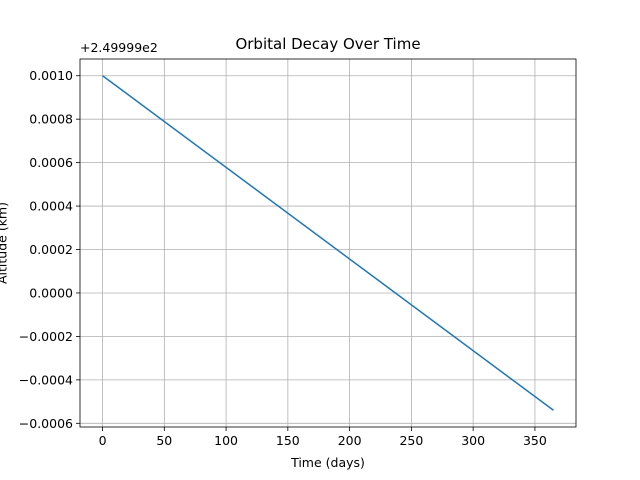 The image size is (640, 480). Describe the element at coordinates (5, 243) in the screenshot. I see `y-axis-label: Altitude (km)` at that location.